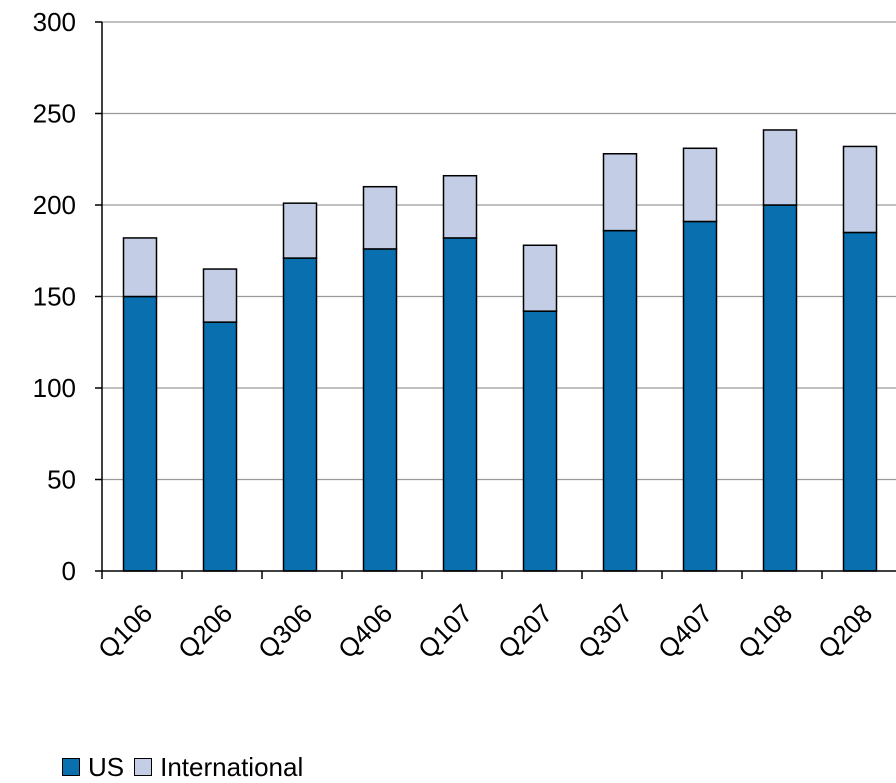  Describe the element at coordinates (300, 230) in the screenshot. I see `bar-international-q306` at that location.